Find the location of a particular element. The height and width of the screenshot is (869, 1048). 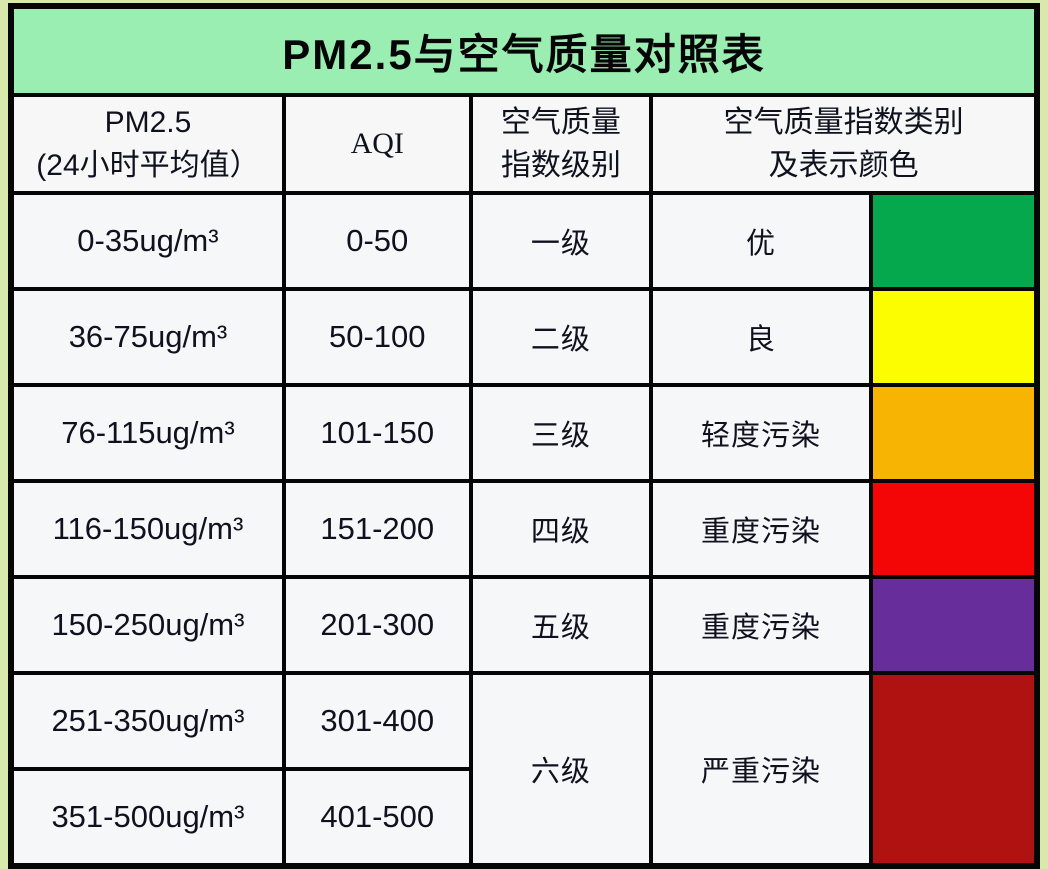

cell-aqi: 0-50 is located at coordinates (377, 241).